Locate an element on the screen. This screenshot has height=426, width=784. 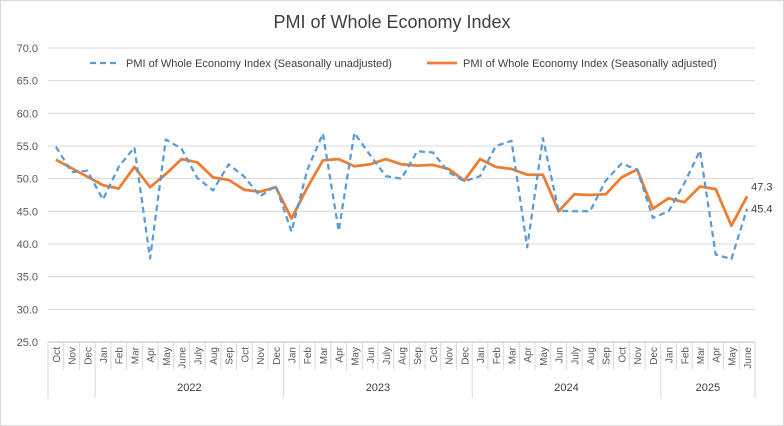
y-tick-label: 40.0 is located at coordinates (27, 245).